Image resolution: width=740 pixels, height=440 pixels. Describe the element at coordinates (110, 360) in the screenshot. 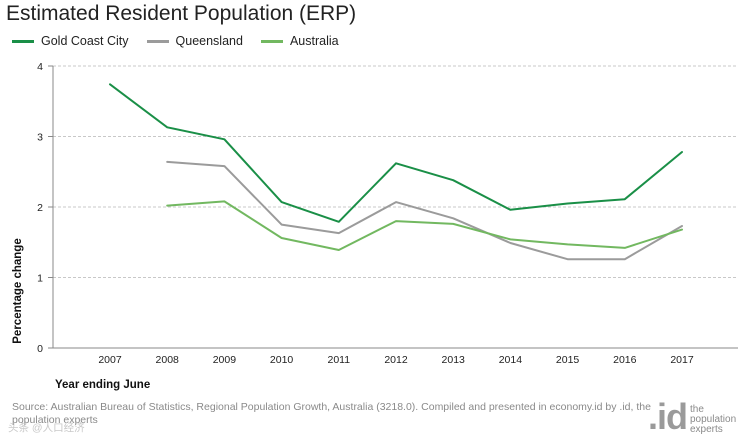

I see `x-tick-label: 2007` at that location.